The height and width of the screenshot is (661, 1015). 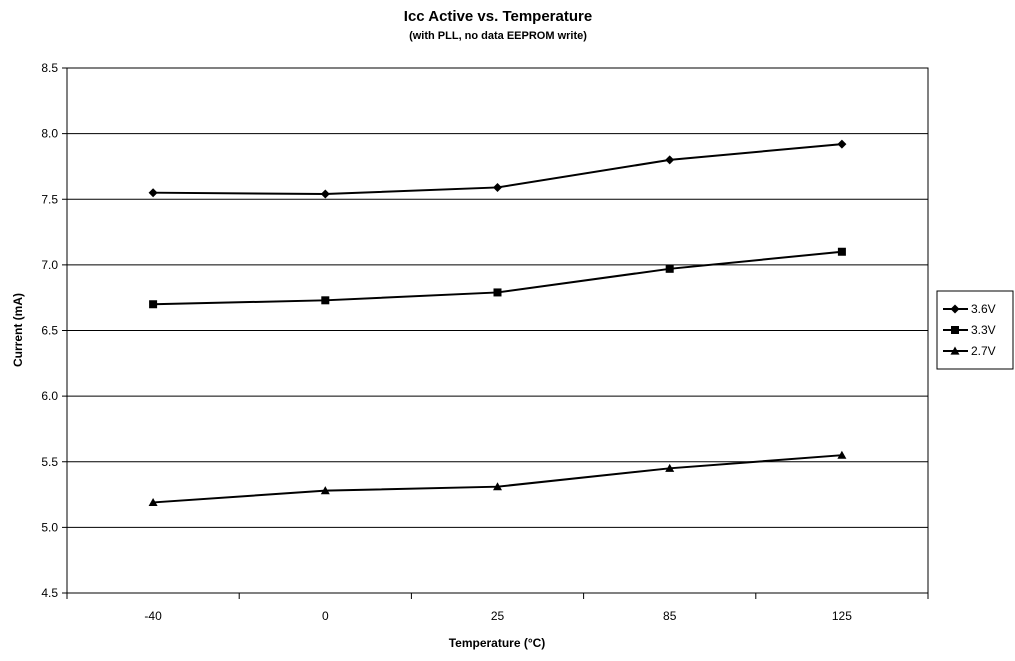 I want to click on y-tick-label: 6.0, so click(x=49, y=396).